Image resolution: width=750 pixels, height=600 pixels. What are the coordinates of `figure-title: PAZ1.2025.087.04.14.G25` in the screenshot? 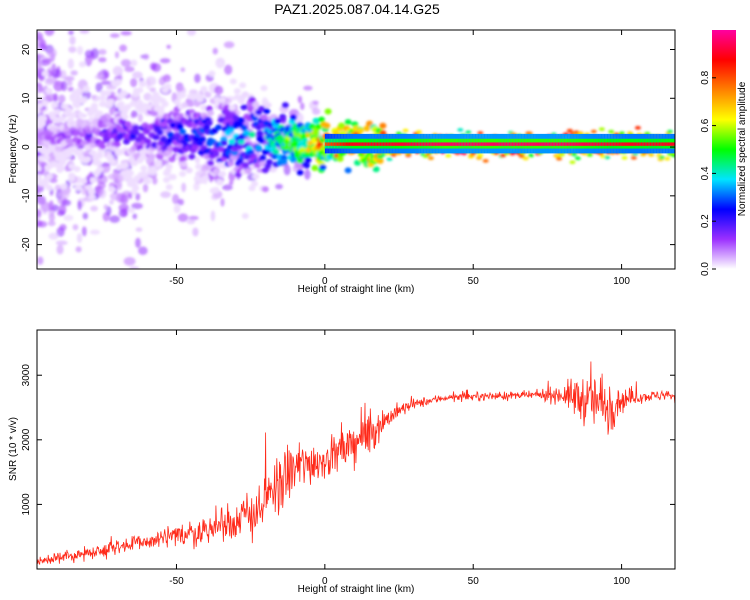 It's located at (357, 9).